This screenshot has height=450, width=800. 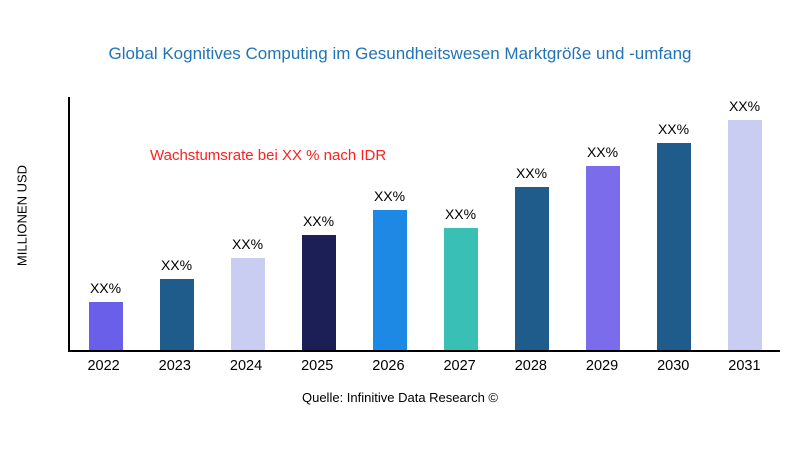 I want to click on x-tick-label: 2028, so click(x=530, y=366).